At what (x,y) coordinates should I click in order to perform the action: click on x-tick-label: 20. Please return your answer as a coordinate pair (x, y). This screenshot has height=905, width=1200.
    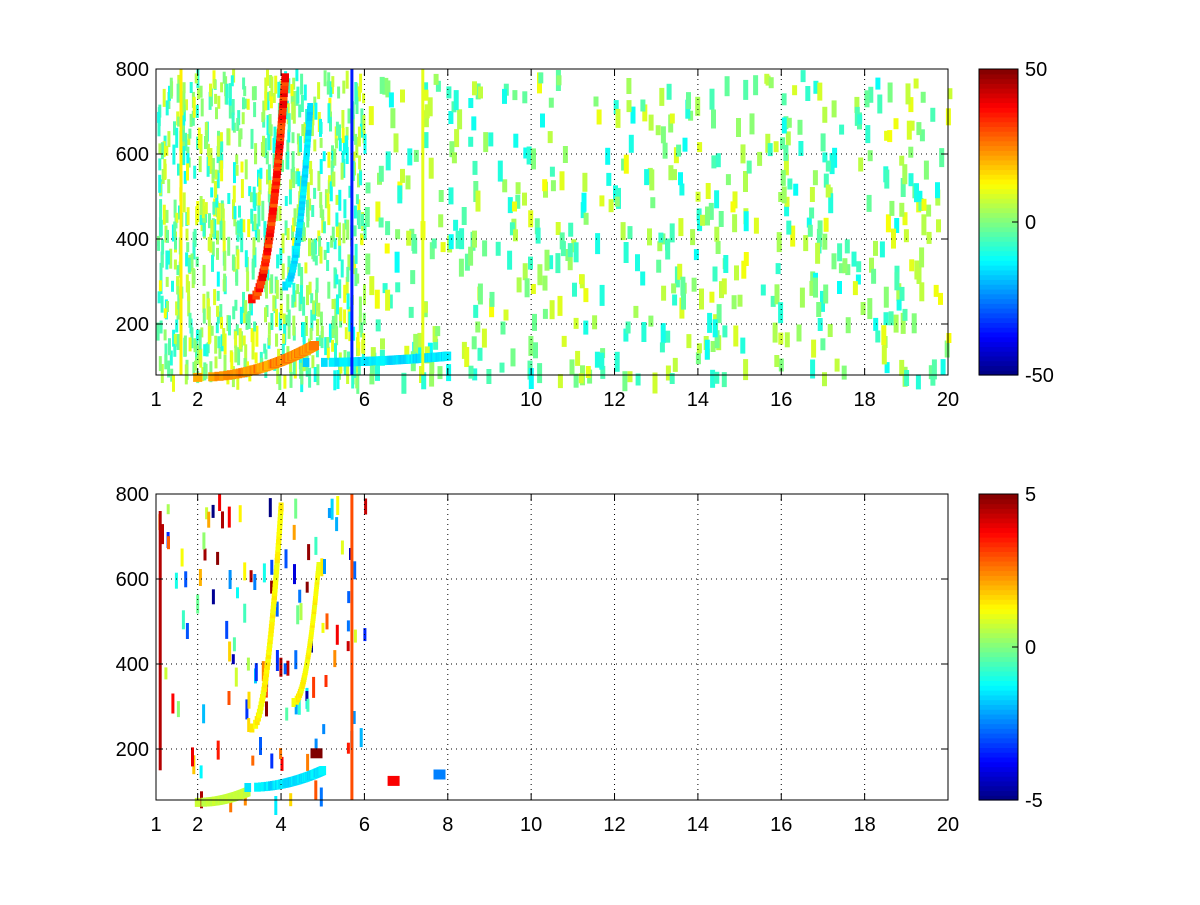
    Looking at the image, I should click on (948, 825).